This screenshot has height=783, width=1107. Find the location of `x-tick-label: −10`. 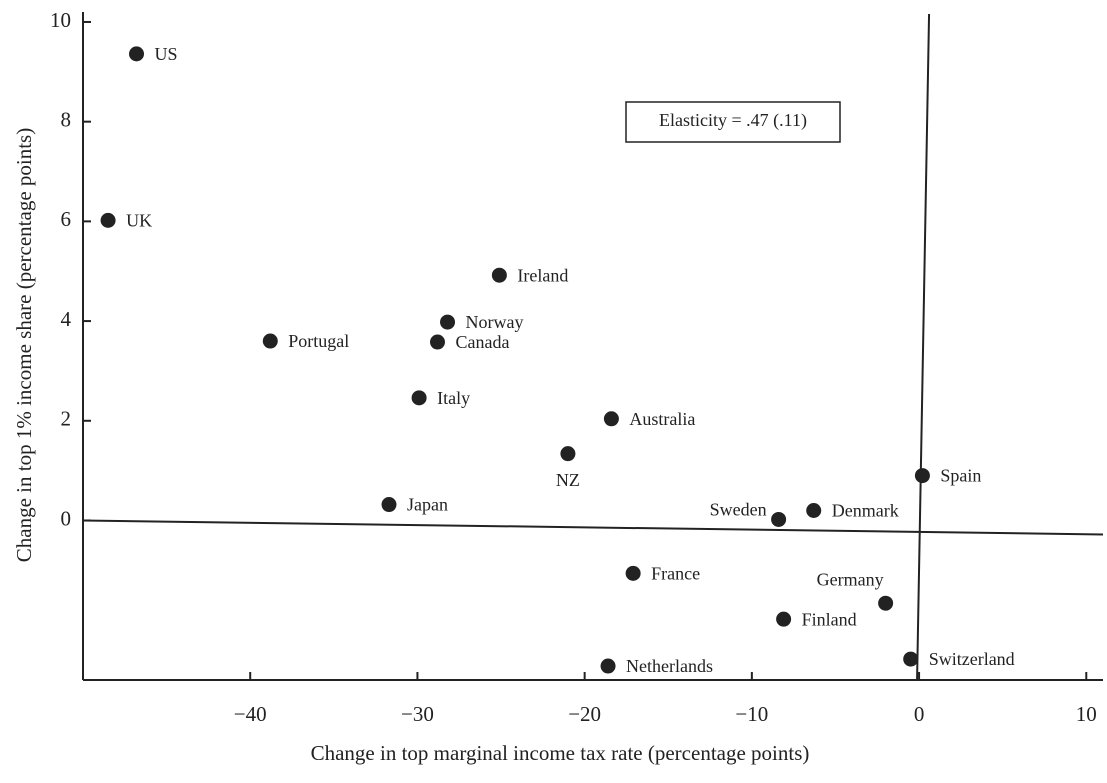

x-tick-label: −10 is located at coordinates (751, 714).